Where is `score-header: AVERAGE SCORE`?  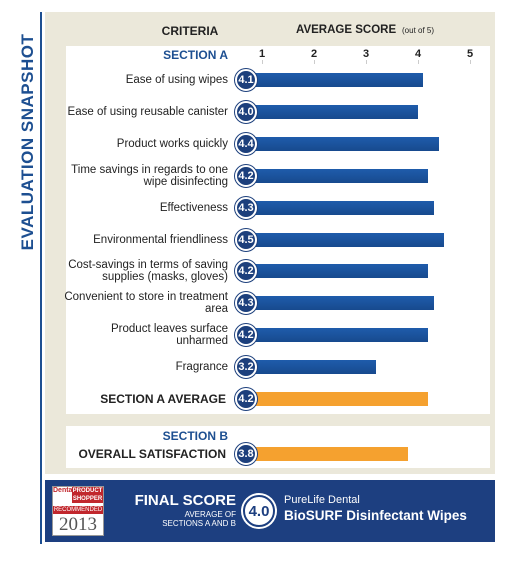
score-header: AVERAGE SCORE is located at coordinates (346, 30).